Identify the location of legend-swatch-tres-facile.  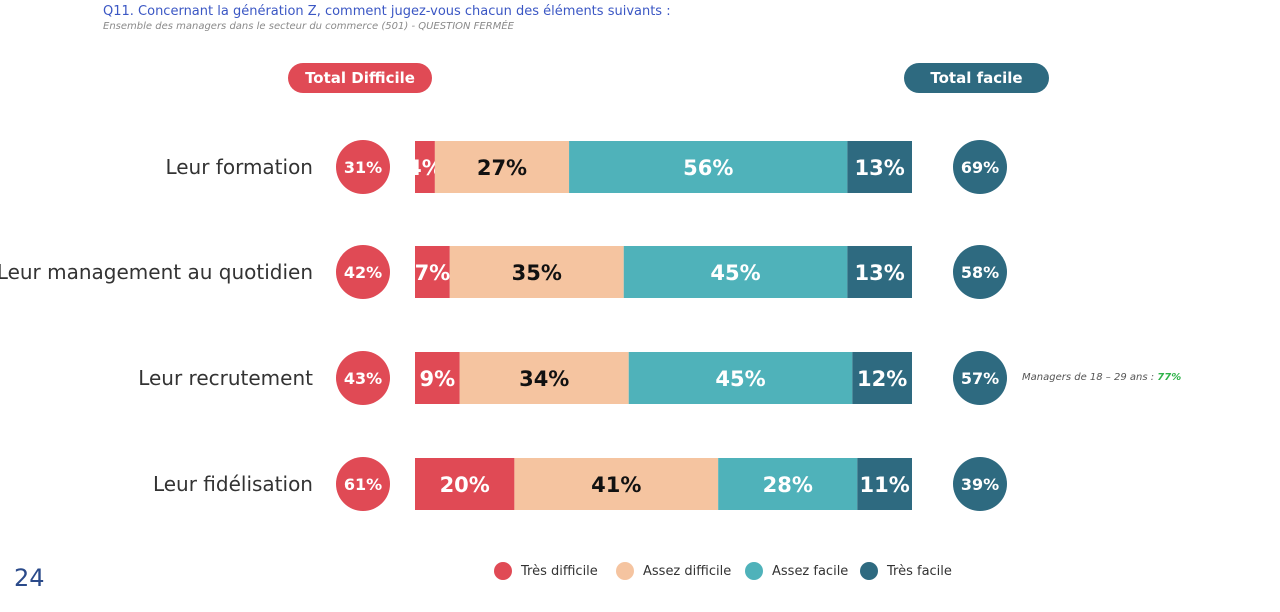
(869, 571).